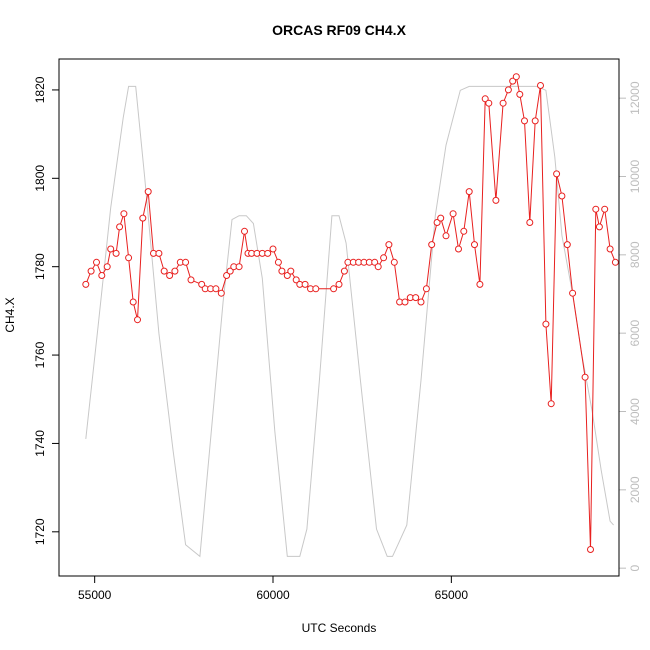 This screenshot has width=650, height=650. I want to click on right-axis: 0 2000 4000 6000 8000 10000 12000, so click(630, 326).